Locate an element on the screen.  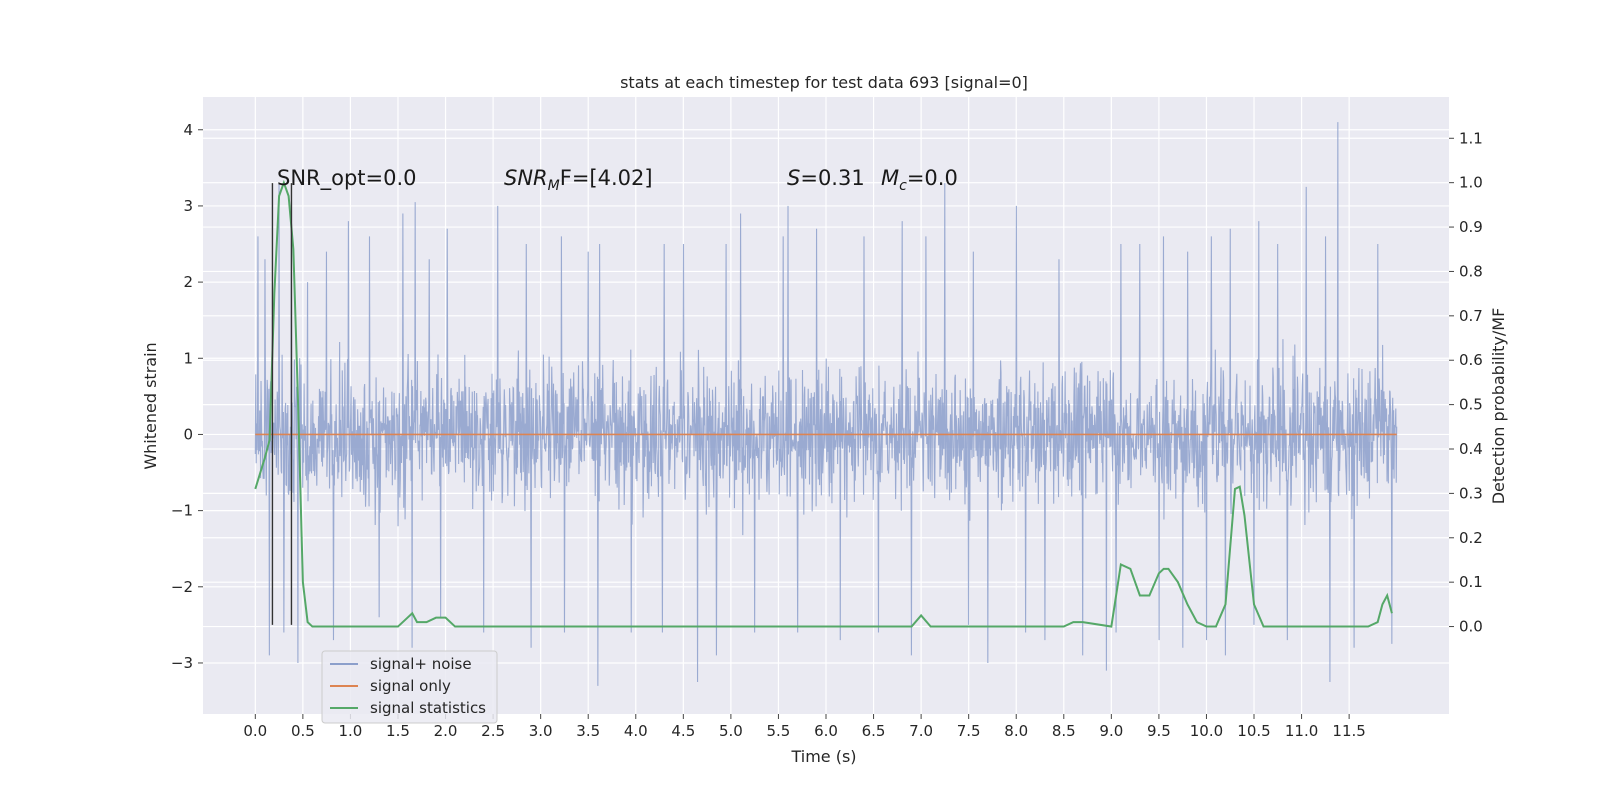
y-right-tick-label: 0.6 is located at coordinates (1471, 360).